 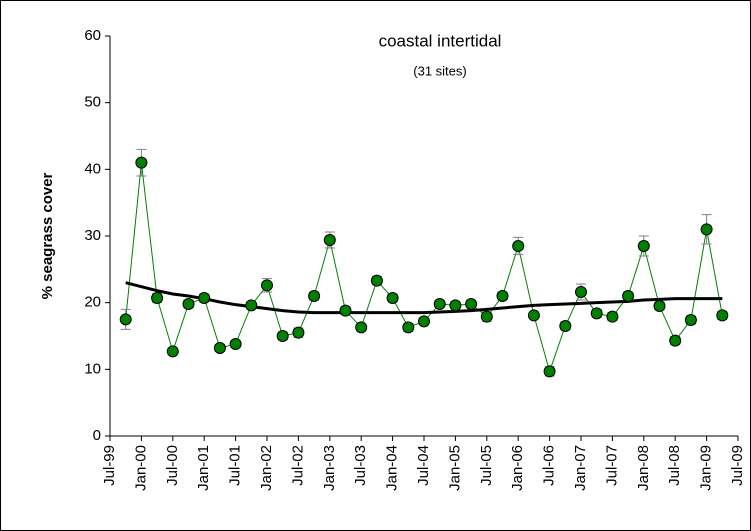 What do you see at coordinates (580, 468) in the screenshot?
I see `x-tick-label: Jan-07` at bounding box center [580, 468].